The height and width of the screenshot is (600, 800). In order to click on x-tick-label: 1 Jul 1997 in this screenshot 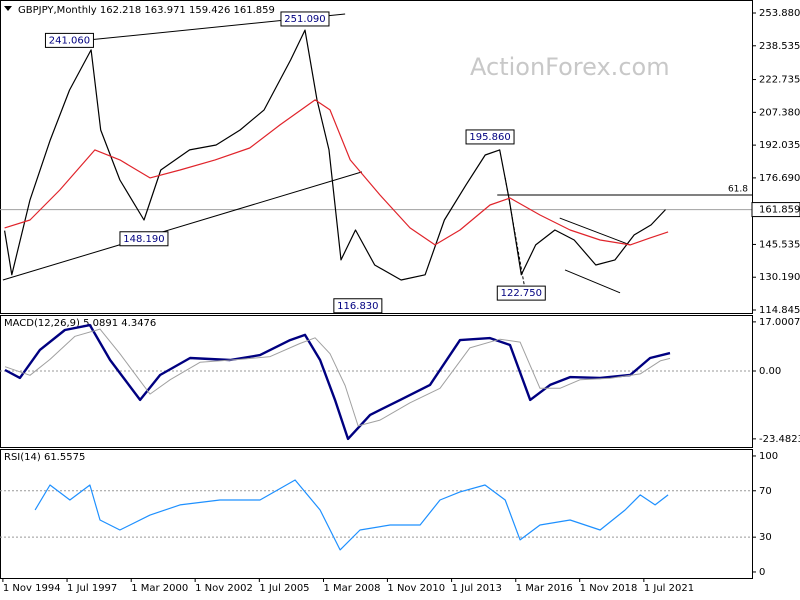, I will do `click(92, 588)`.